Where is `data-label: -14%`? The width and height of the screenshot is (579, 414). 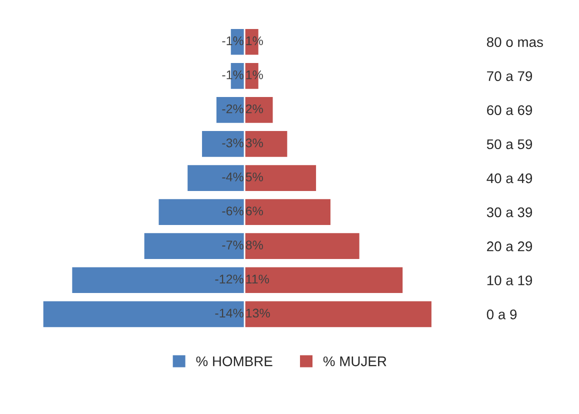 data-label: -14% is located at coordinates (229, 313).